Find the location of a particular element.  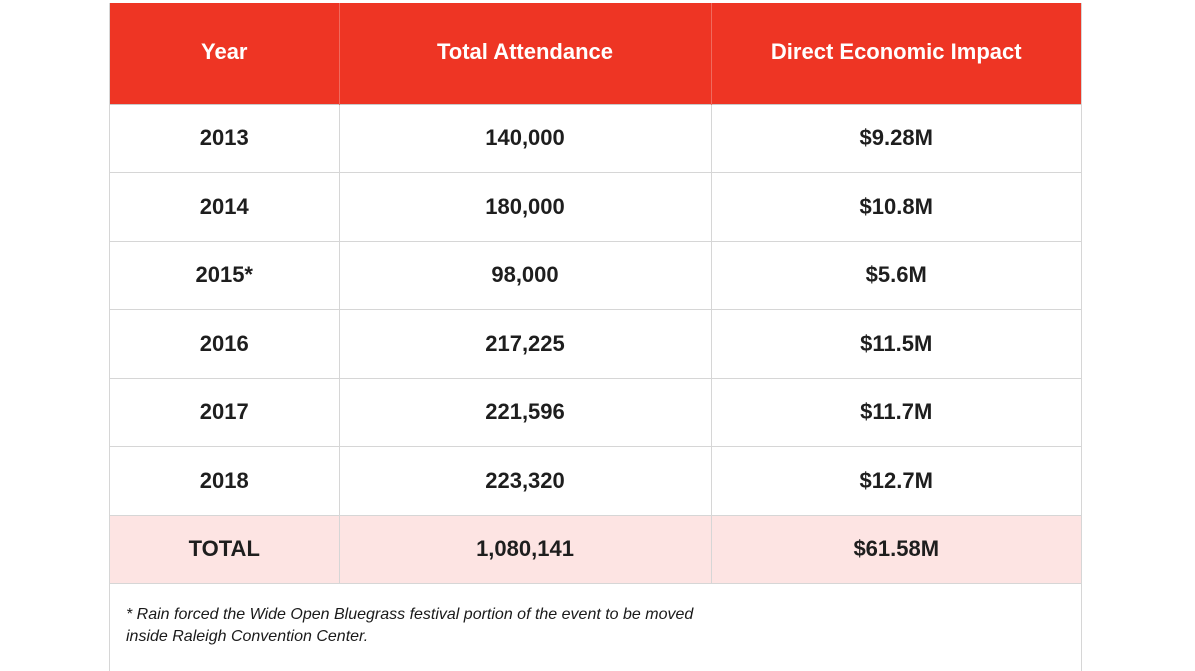

footnote-line-2: inside Raleigh Convention Center. is located at coordinates (247, 636).